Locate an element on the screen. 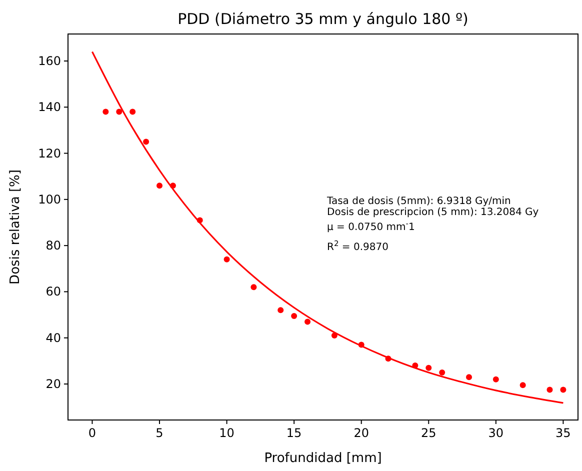 The height and width of the screenshot is (471, 582). x-tick-label: 30 is located at coordinates (496, 433).